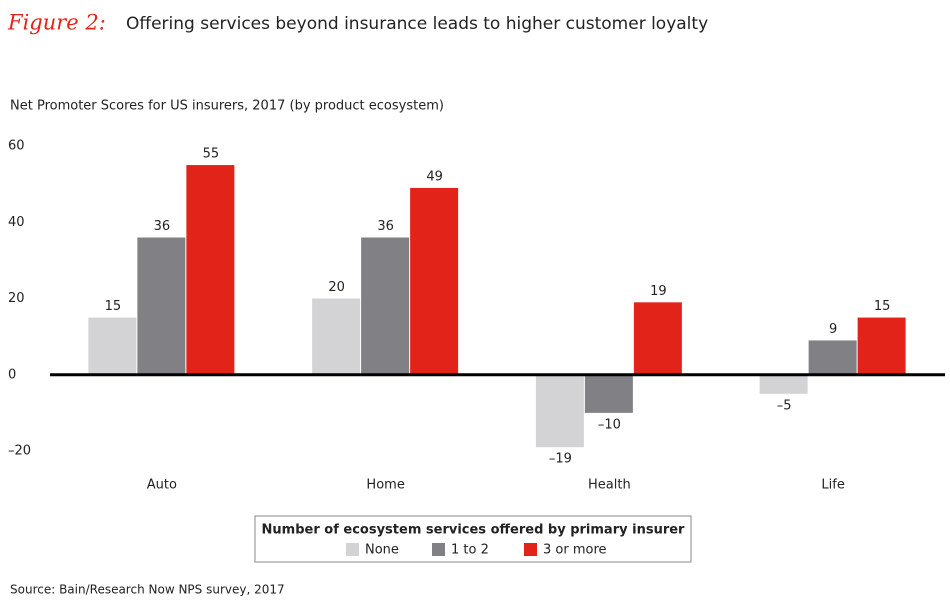 This screenshot has height=608, width=950. What do you see at coordinates (473, 539) in the screenshot?
I see `legend-box` at bounding box center [473, 539].